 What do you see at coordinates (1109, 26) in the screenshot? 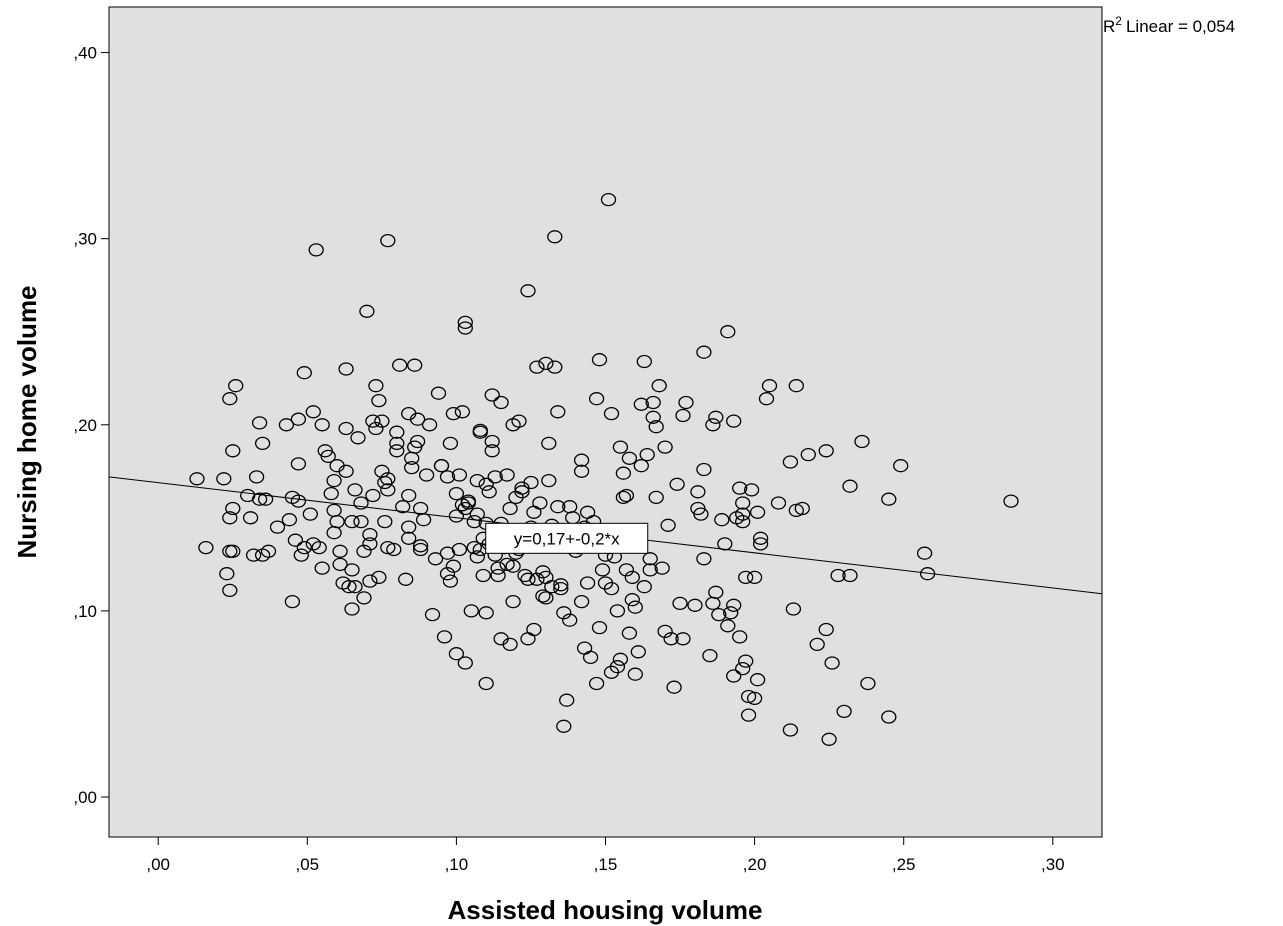
I see `r2-prefix: R` at bounding box center [1109, 26].